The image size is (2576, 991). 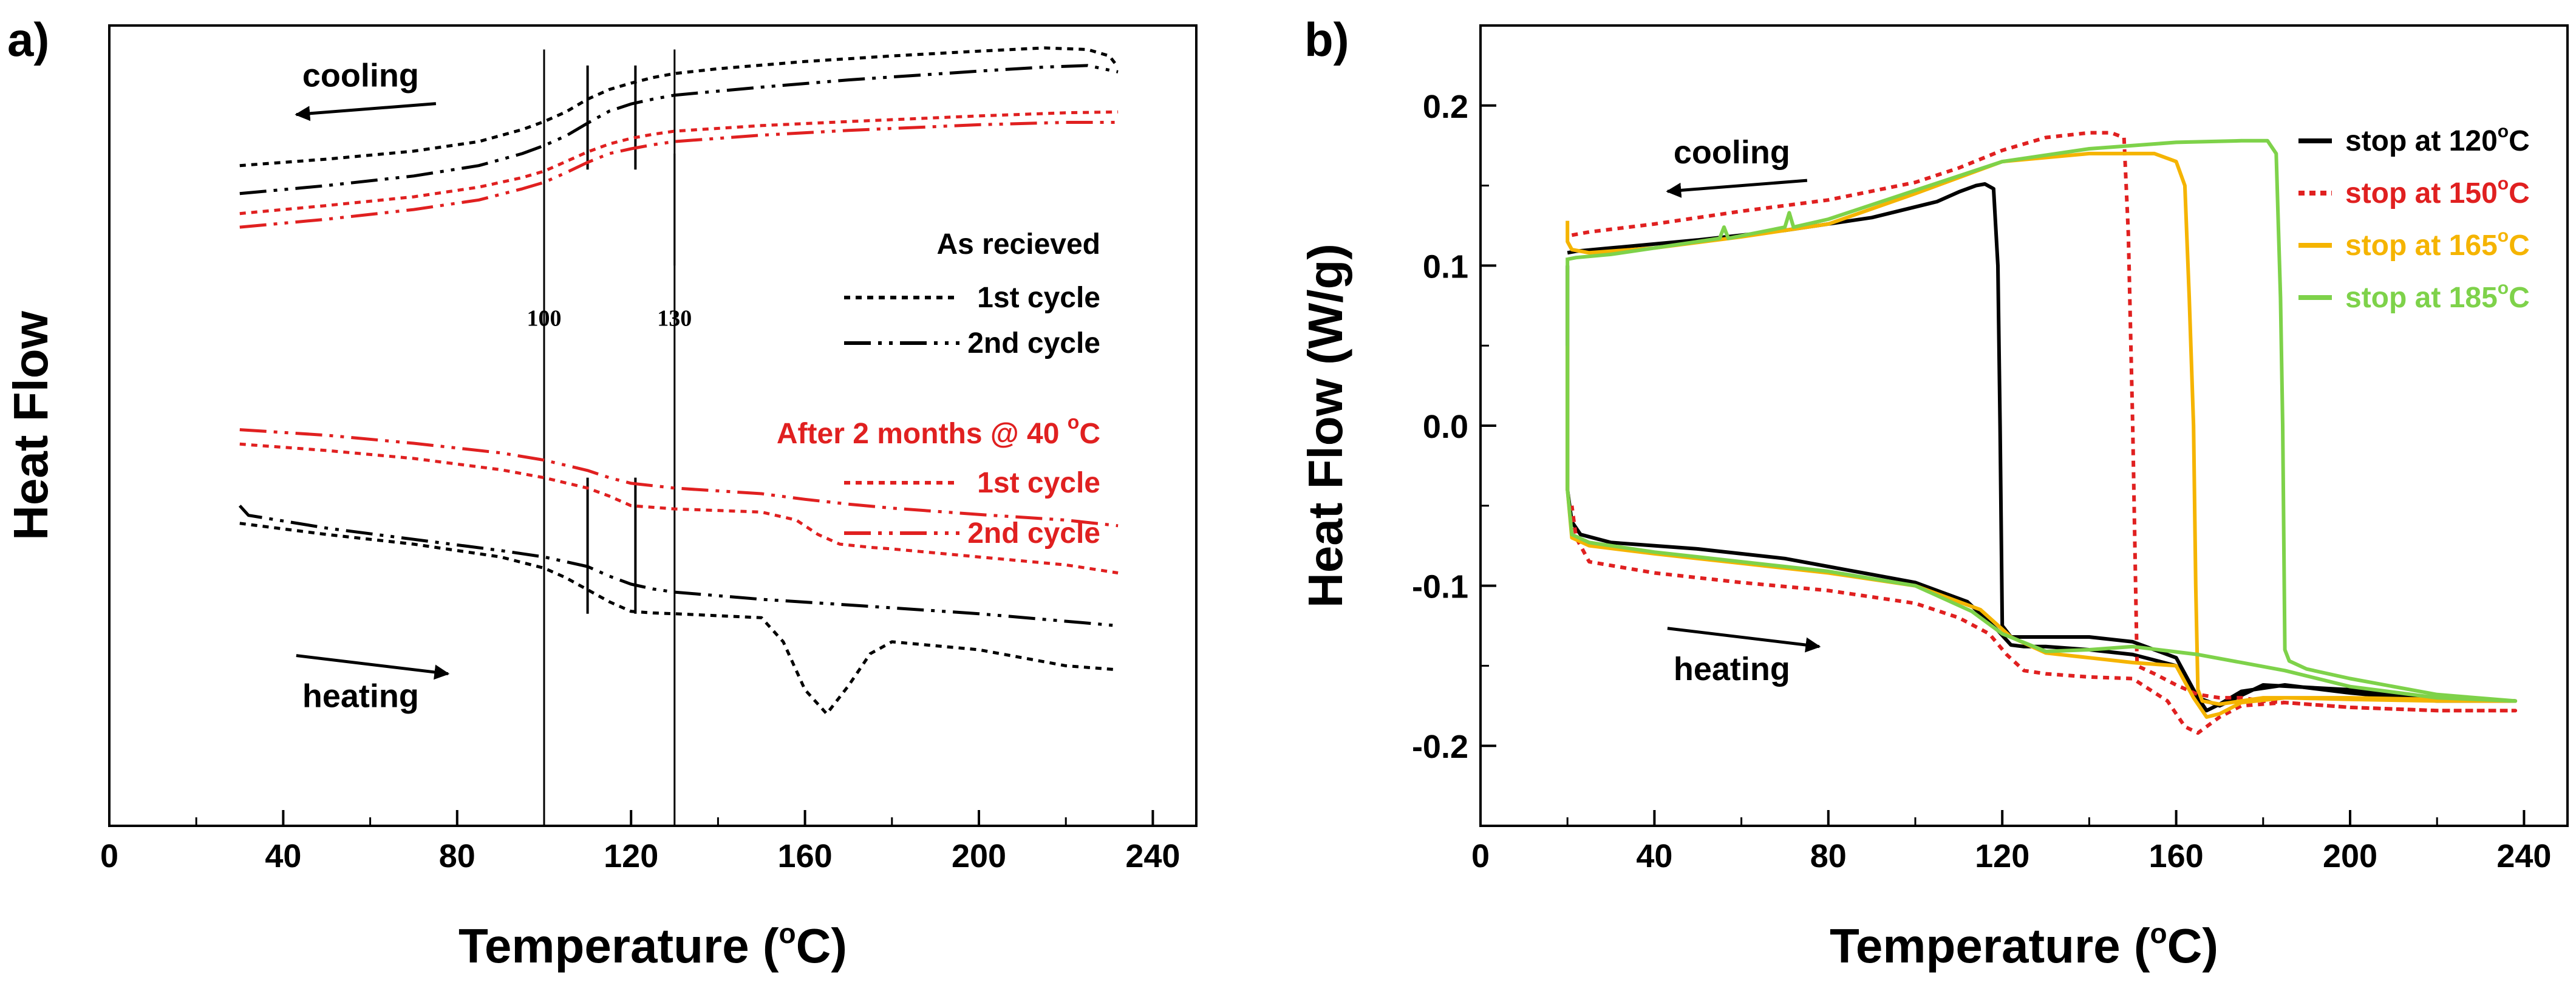 What do you see at coordinates (2519, 298) in the screenshot?
I see `legend-stop-185-unit: C` at bounding box center [2519, 298].